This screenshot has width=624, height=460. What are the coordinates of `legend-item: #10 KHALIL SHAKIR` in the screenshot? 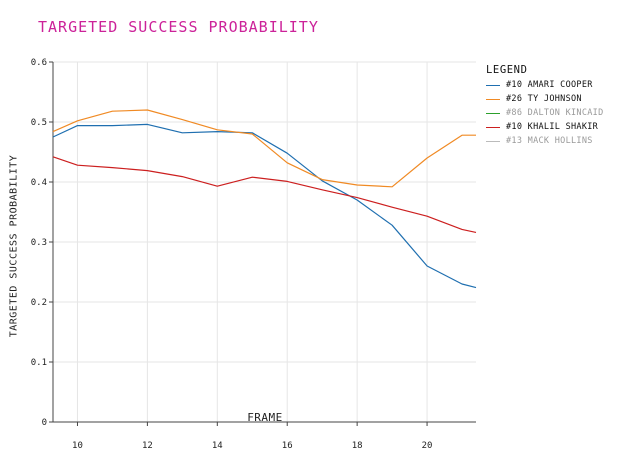 It's located at (545, 127).